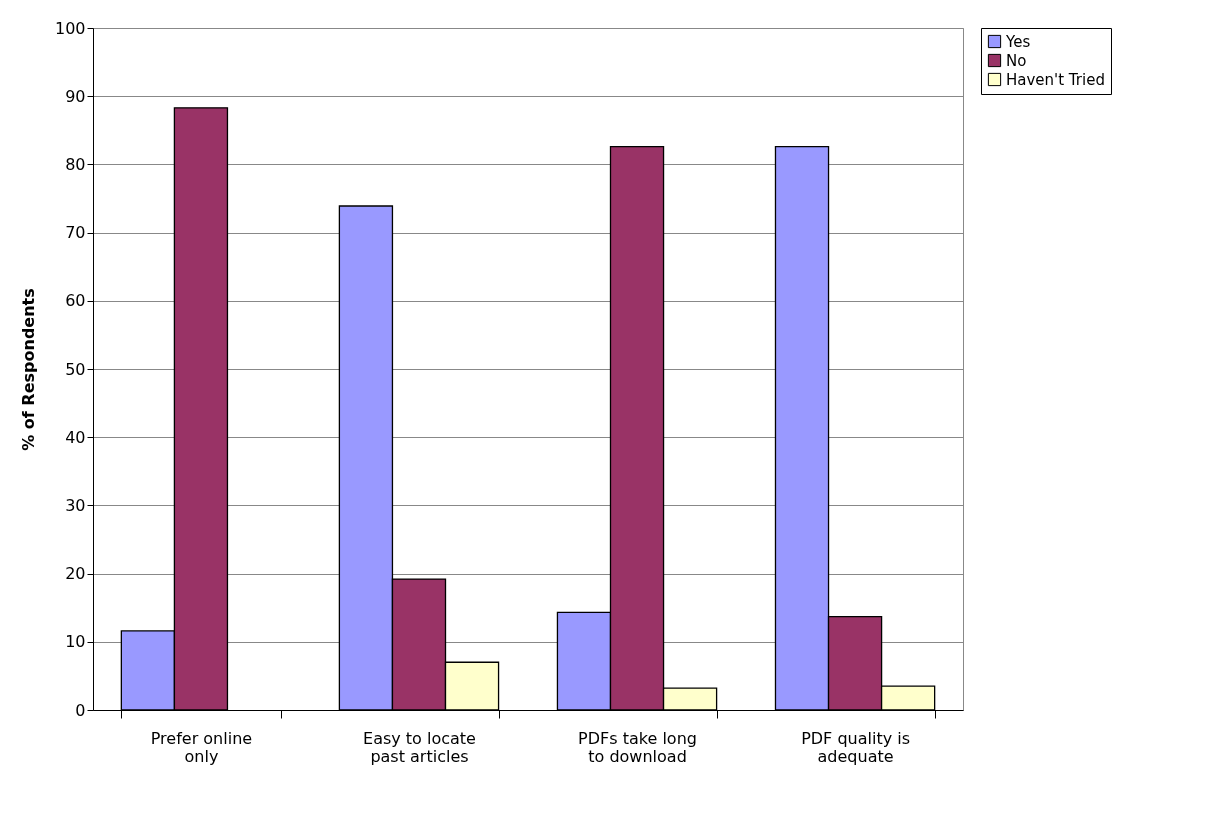 The height and width of the screenshot is (829, 1227). I want to click on y-tick-label: 70, so click(75, 233).